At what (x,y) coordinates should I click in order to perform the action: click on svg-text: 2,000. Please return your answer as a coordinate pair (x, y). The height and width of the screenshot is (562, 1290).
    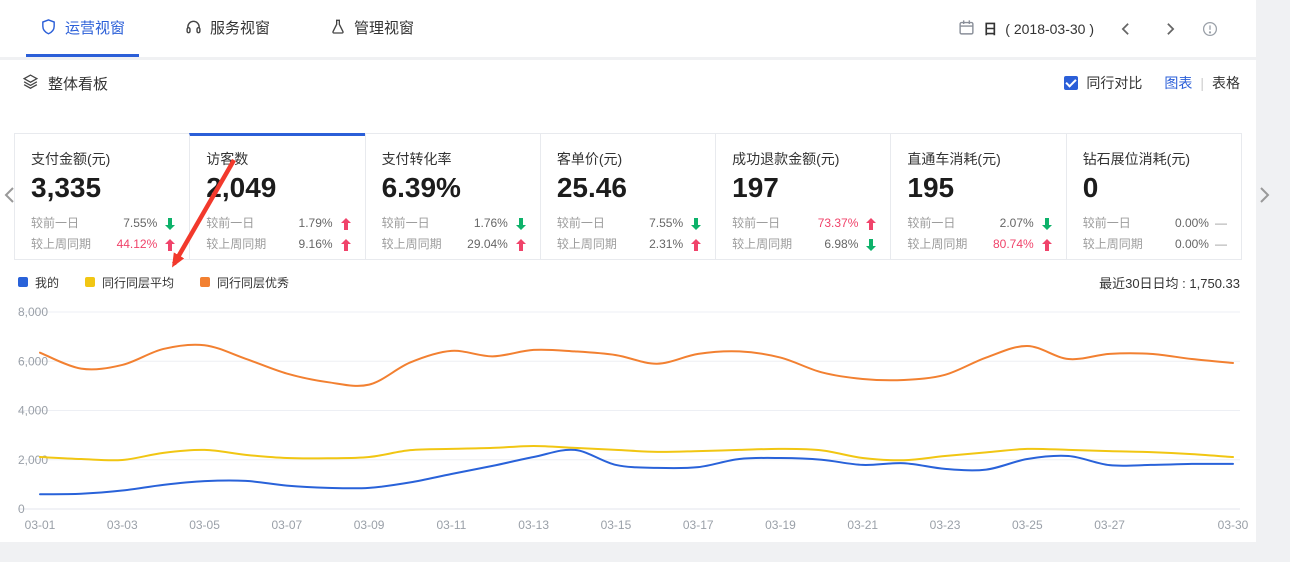
    Looking at the image, I should click on (33, 460).